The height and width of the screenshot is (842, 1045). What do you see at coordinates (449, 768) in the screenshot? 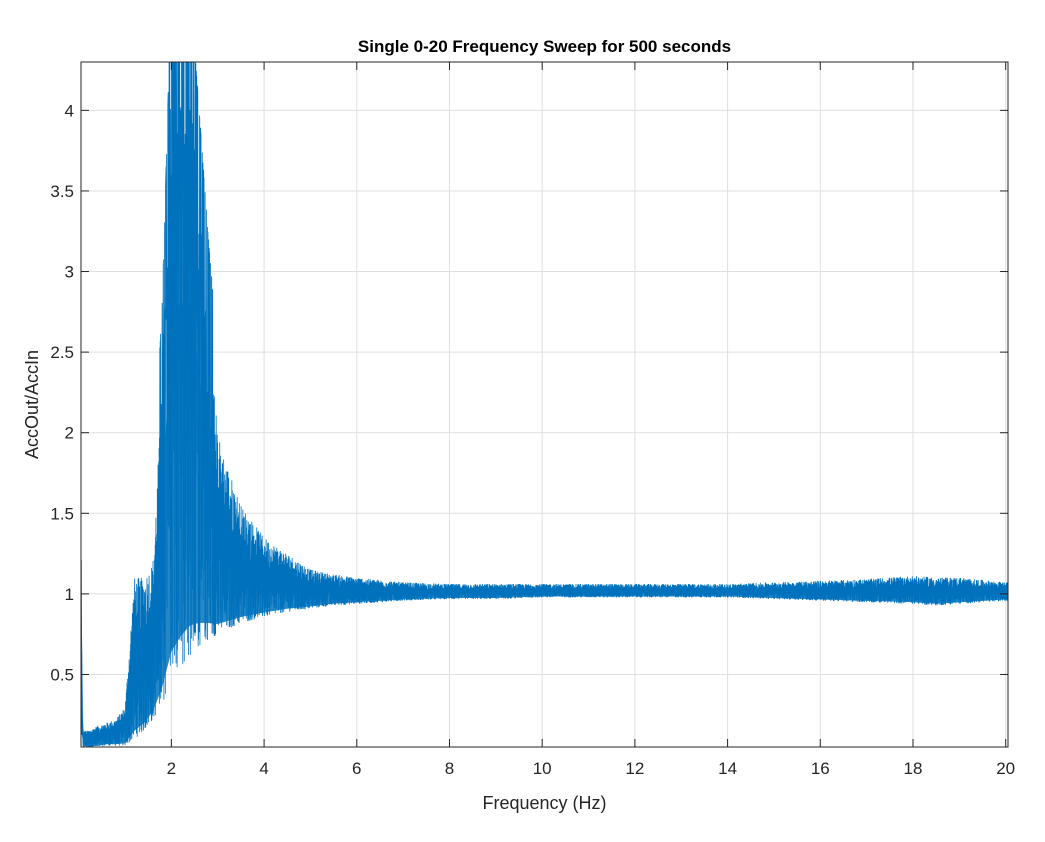
I see `x-tick-label: 8` at bounding box center [449, 768].